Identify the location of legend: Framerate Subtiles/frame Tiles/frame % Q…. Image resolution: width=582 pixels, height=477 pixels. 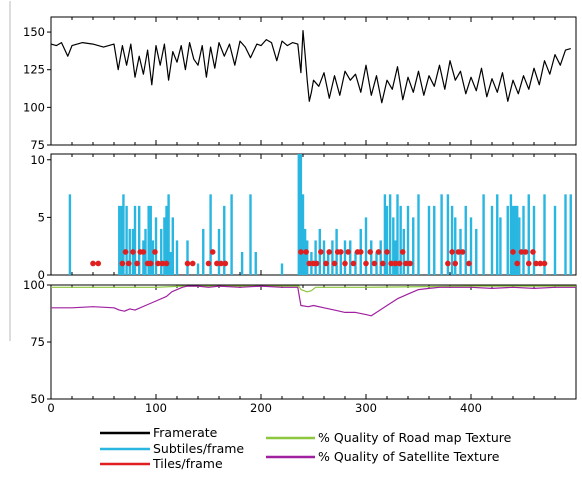
(306, 448).